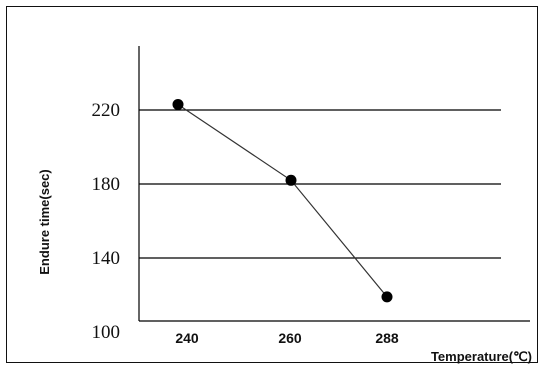 This screenshot has height=369, width=544. I want to click on y-axis-title: Endure time(sec), so click(44, 221).